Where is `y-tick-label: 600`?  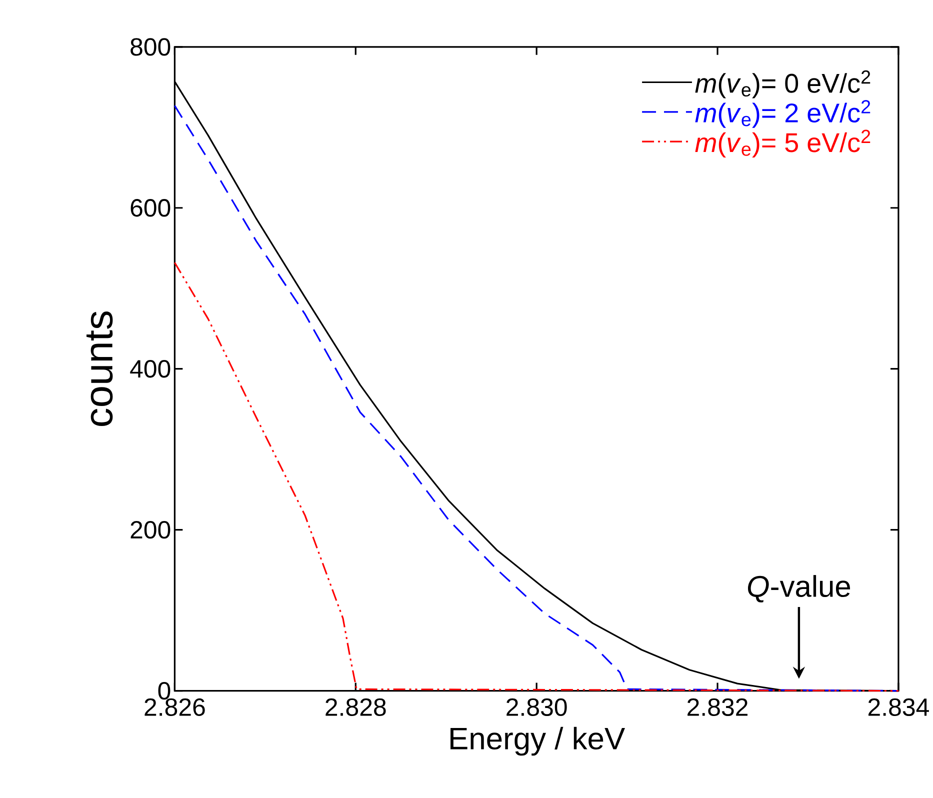
y-tick-label: 600 is located at coordinates (150, 208).